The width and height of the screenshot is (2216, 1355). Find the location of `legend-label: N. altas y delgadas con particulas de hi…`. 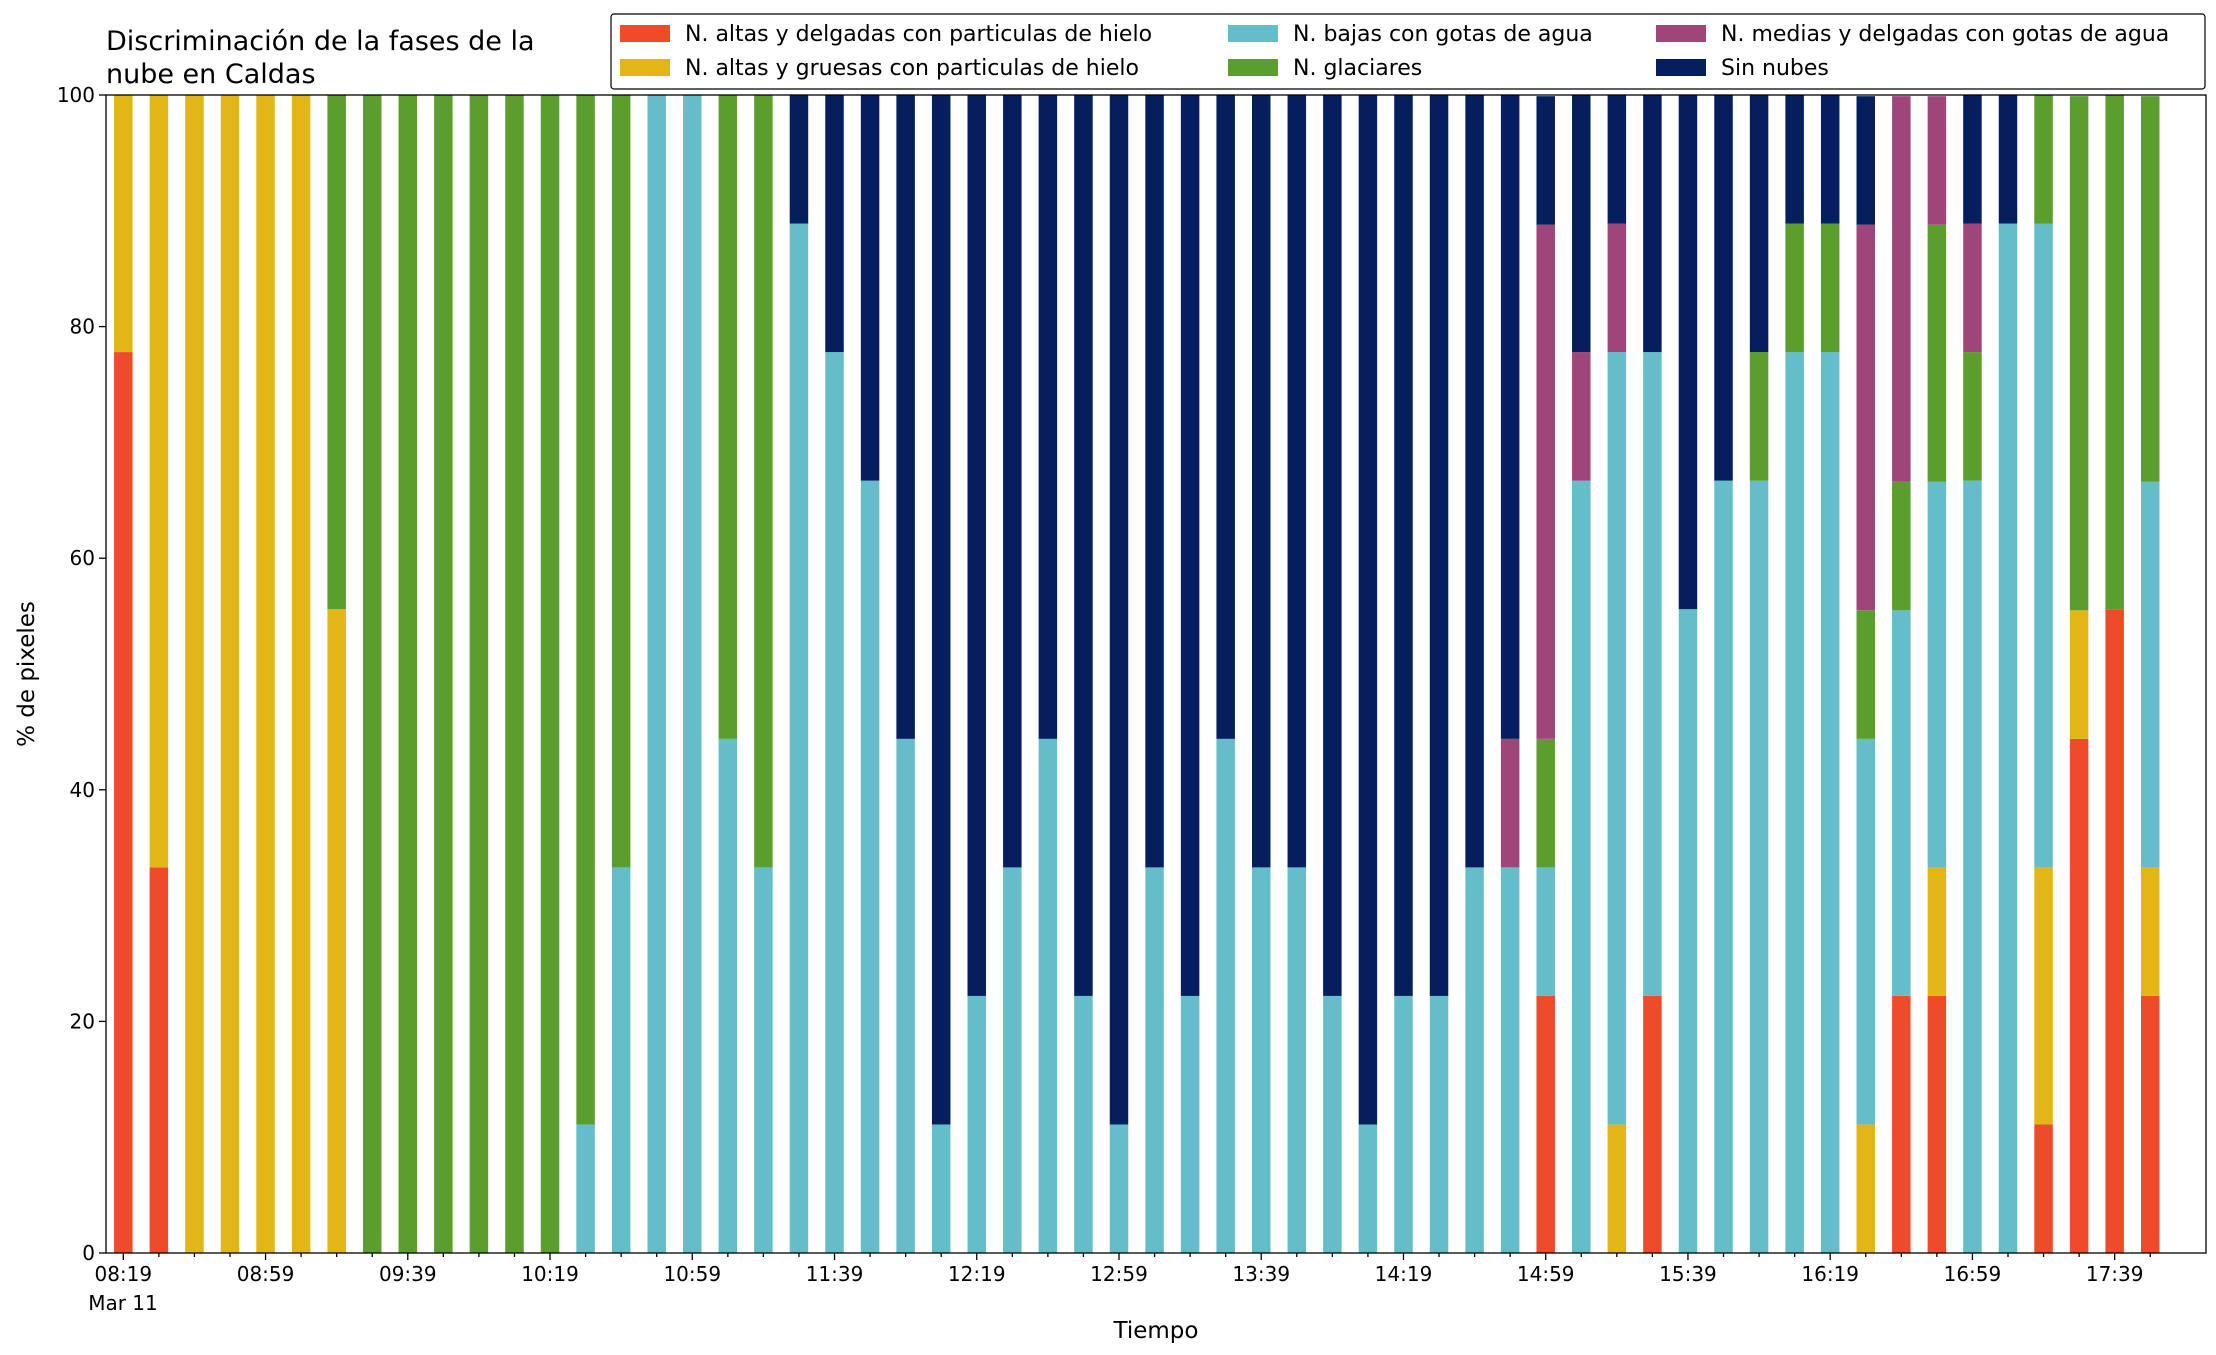

legend-label: N. altas y delgadas con particulas de hi… is located at coordinates (918, 34).